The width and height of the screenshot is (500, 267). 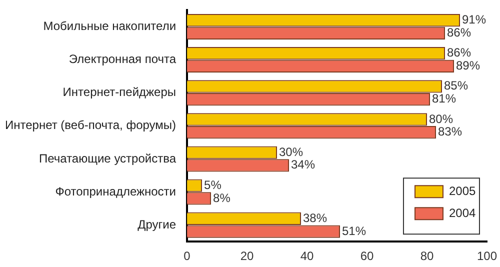 I want to click on data-label: 34%, so click(x=303, y=165).